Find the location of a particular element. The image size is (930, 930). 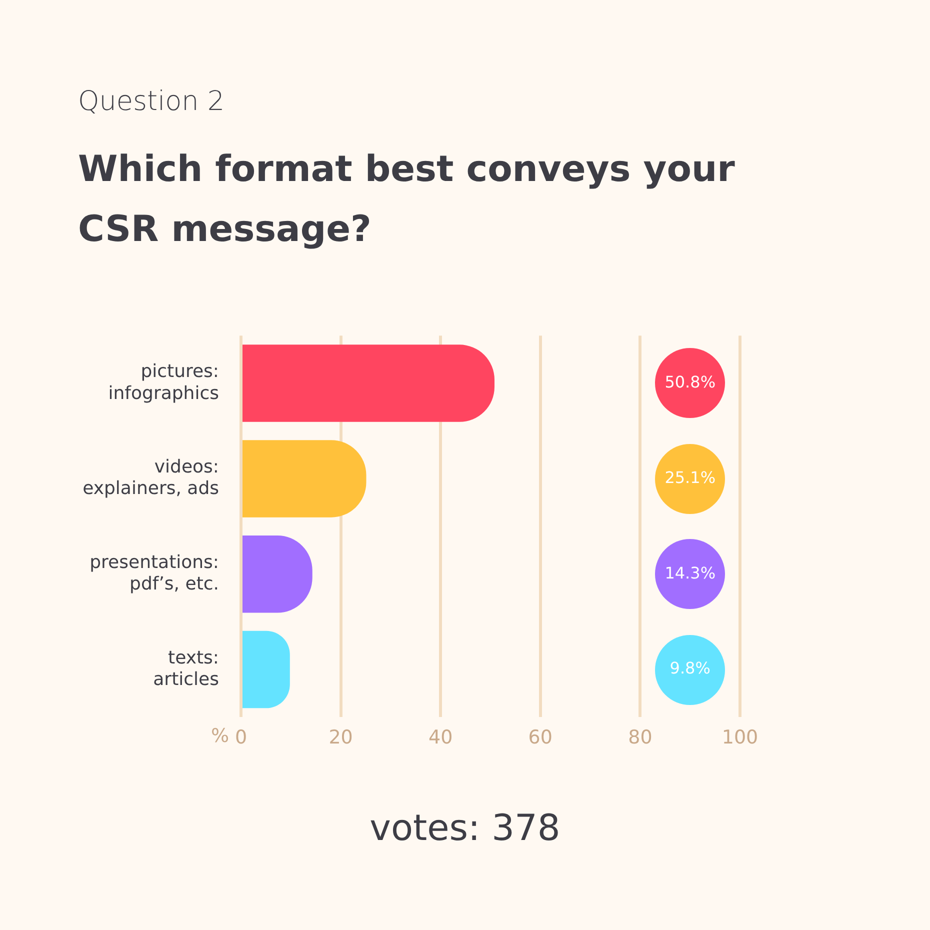

y-tick-label: presentations: pdf’s, etc. is located at coordinates (154, 573).